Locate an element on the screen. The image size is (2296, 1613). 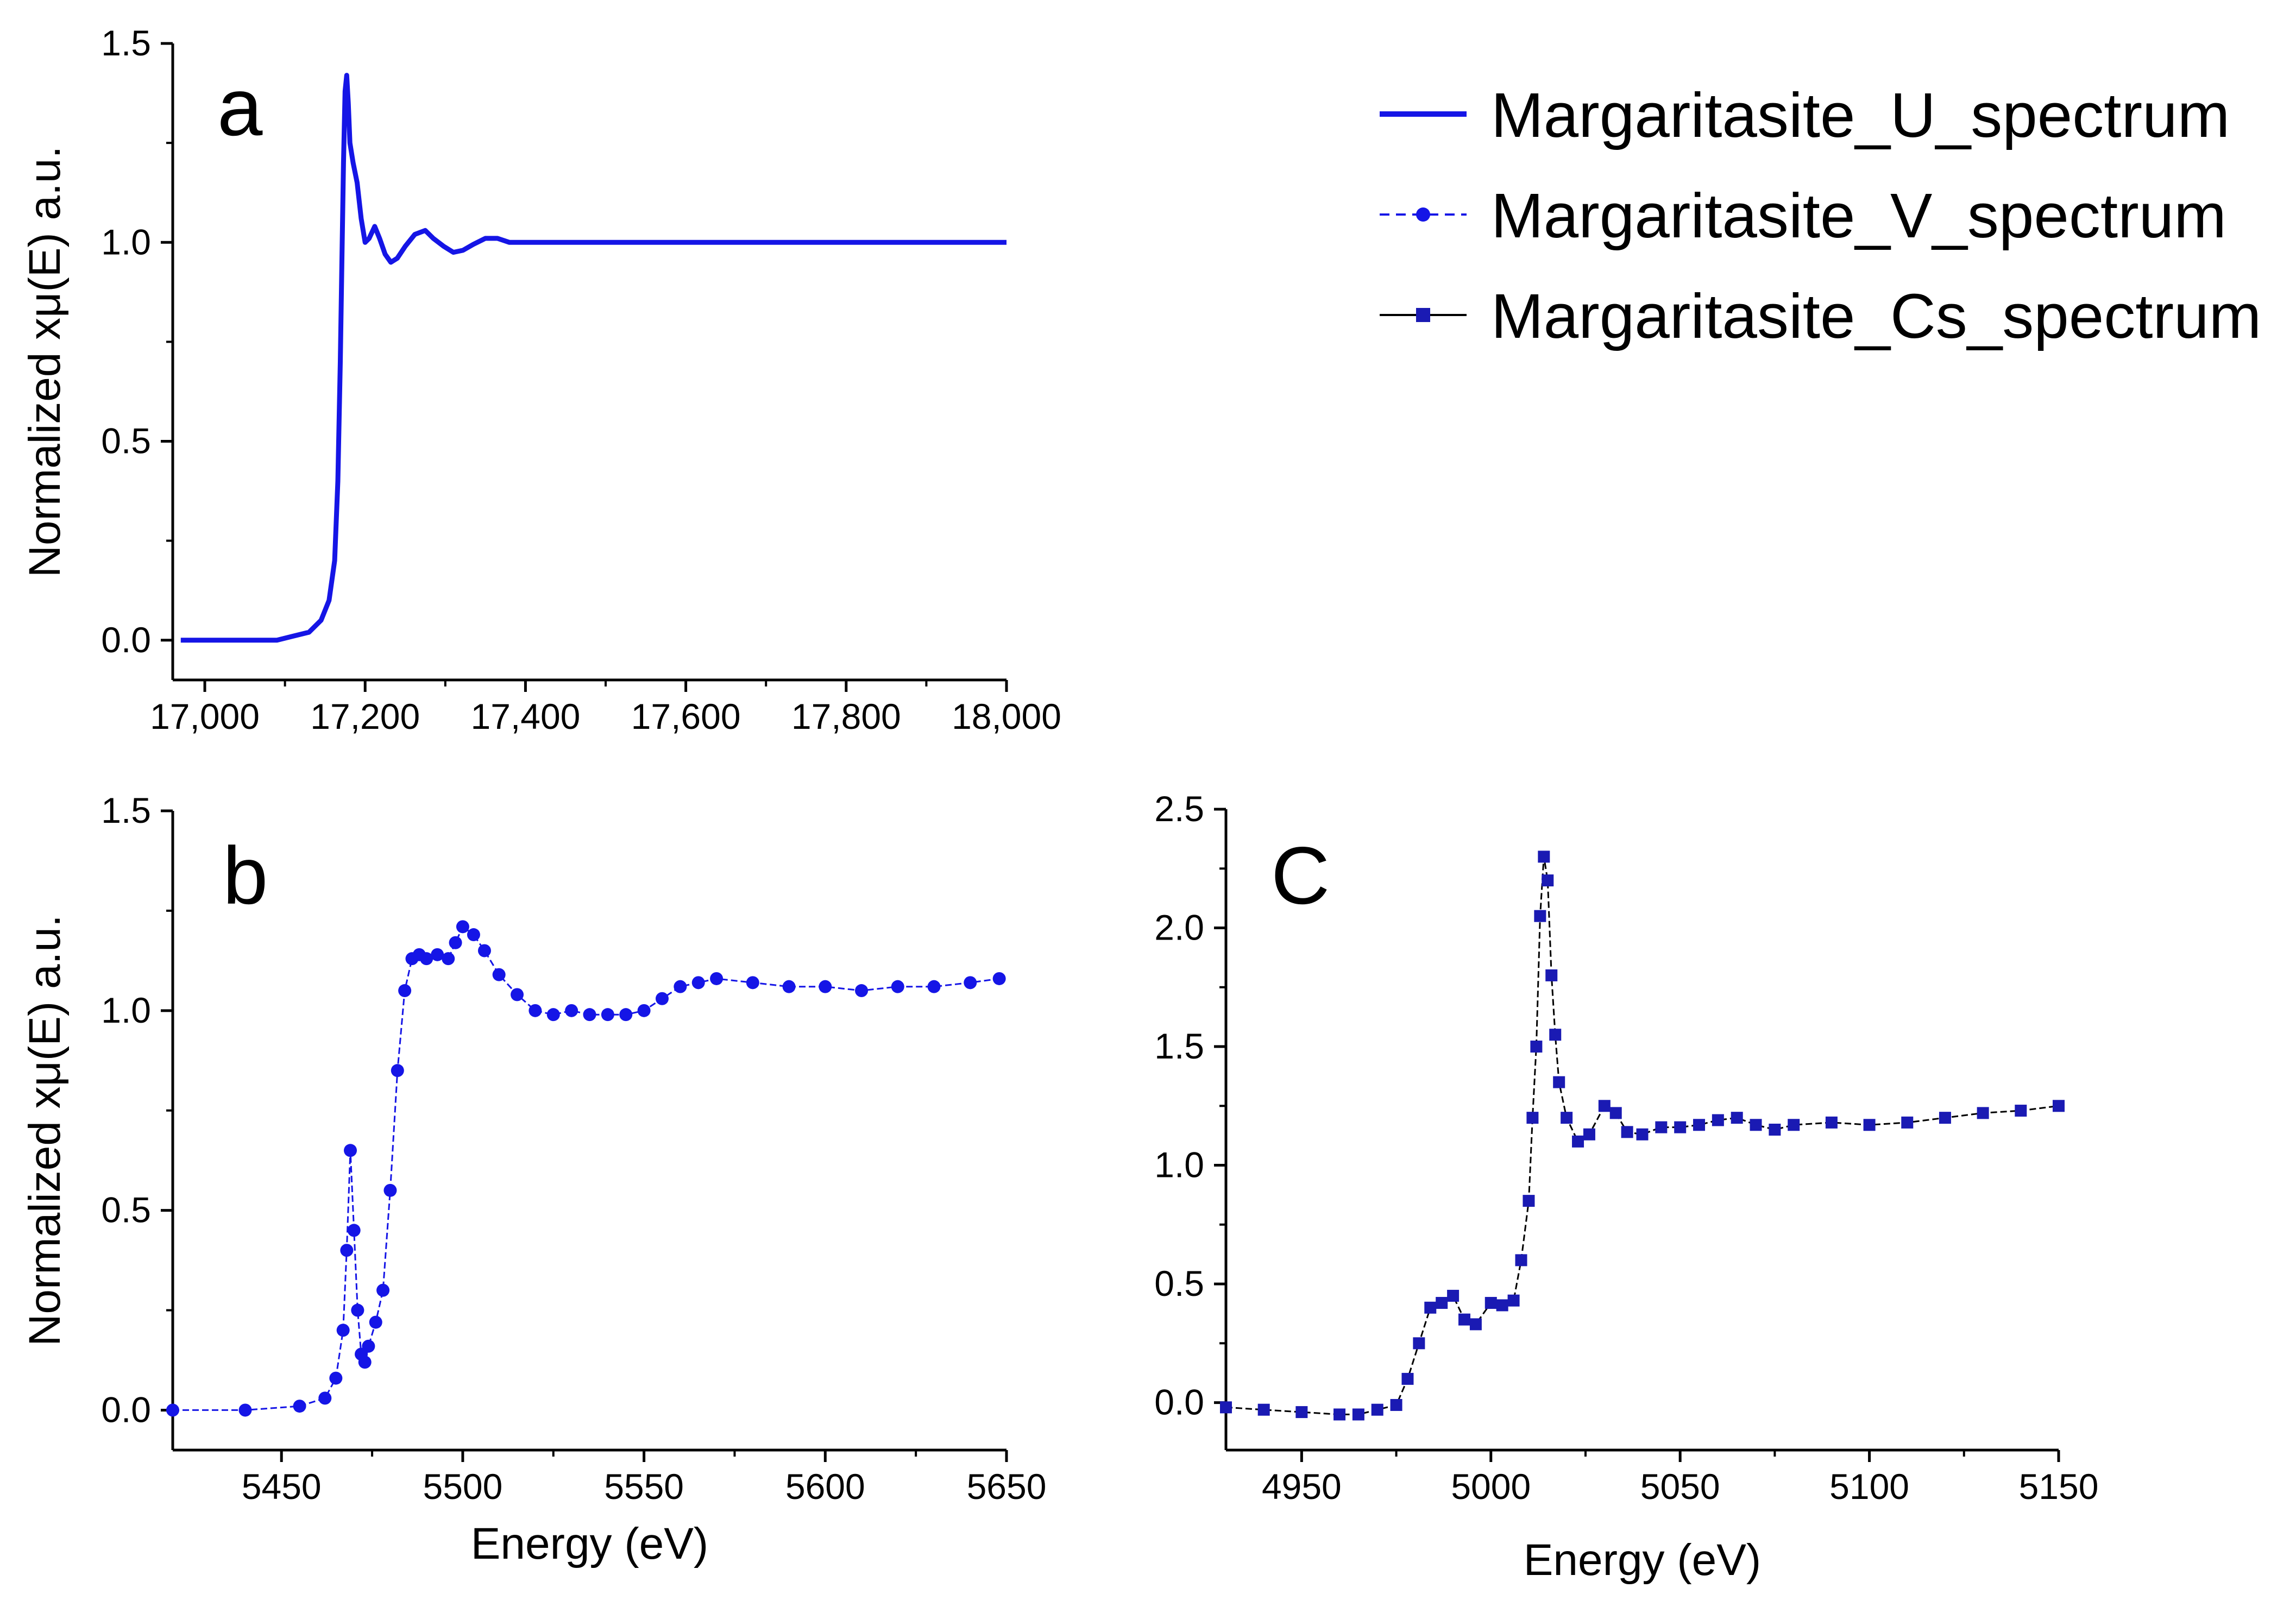
y-tick-label: 2.0 is located at coordinates (1179, 928).